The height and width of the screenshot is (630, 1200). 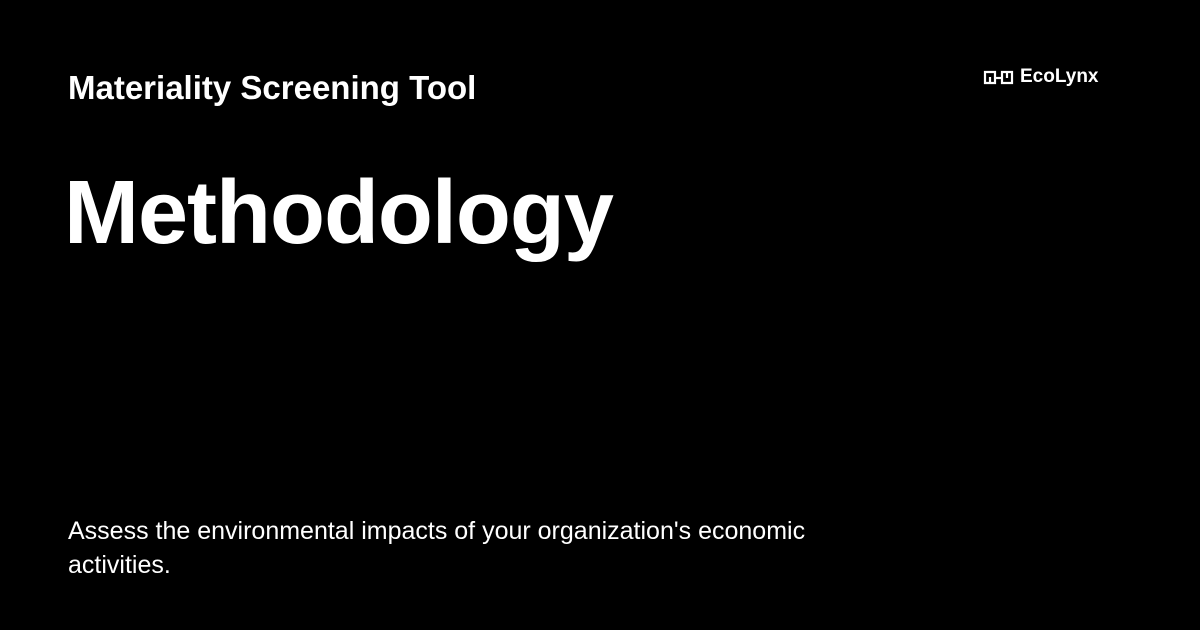 I want to click on brand-name: EcoLynx, so click(x=1059, y=76).